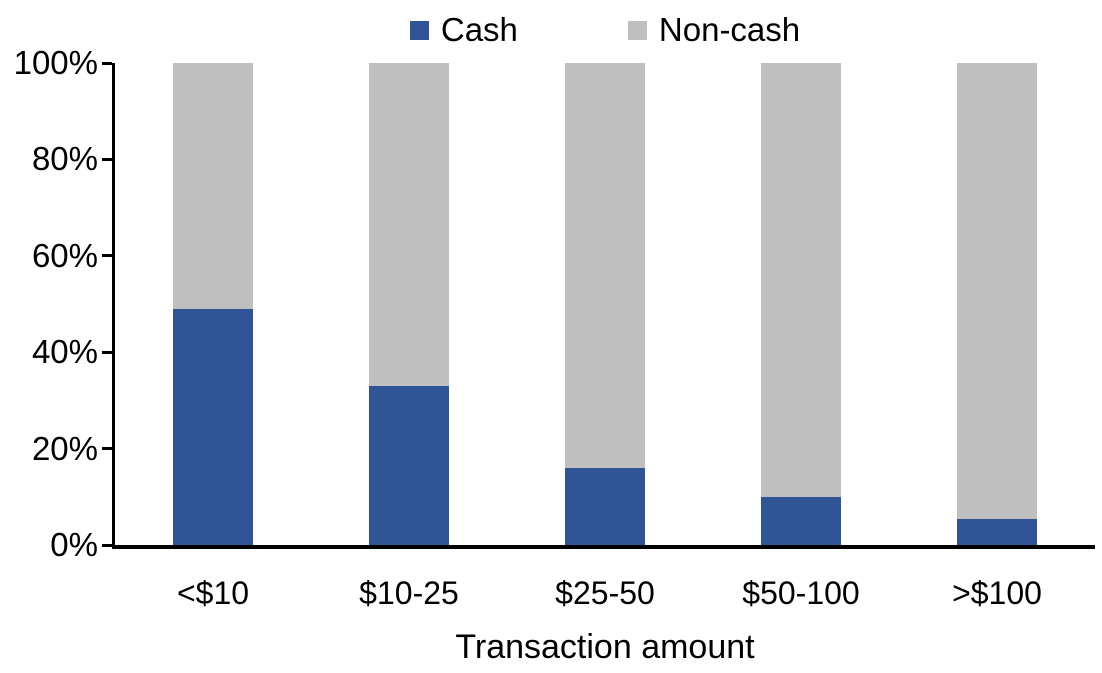  I want to click on y-tick-label: 80%, so click(64, 159).